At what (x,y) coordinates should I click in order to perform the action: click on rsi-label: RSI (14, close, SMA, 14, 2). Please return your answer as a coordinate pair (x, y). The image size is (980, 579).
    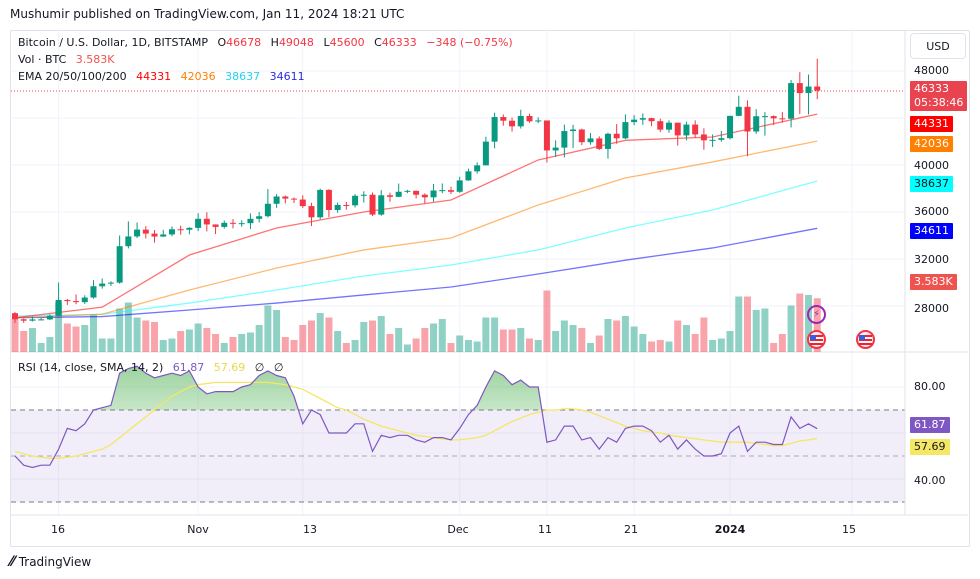
    Looking at the image, I should click on (91, 367).